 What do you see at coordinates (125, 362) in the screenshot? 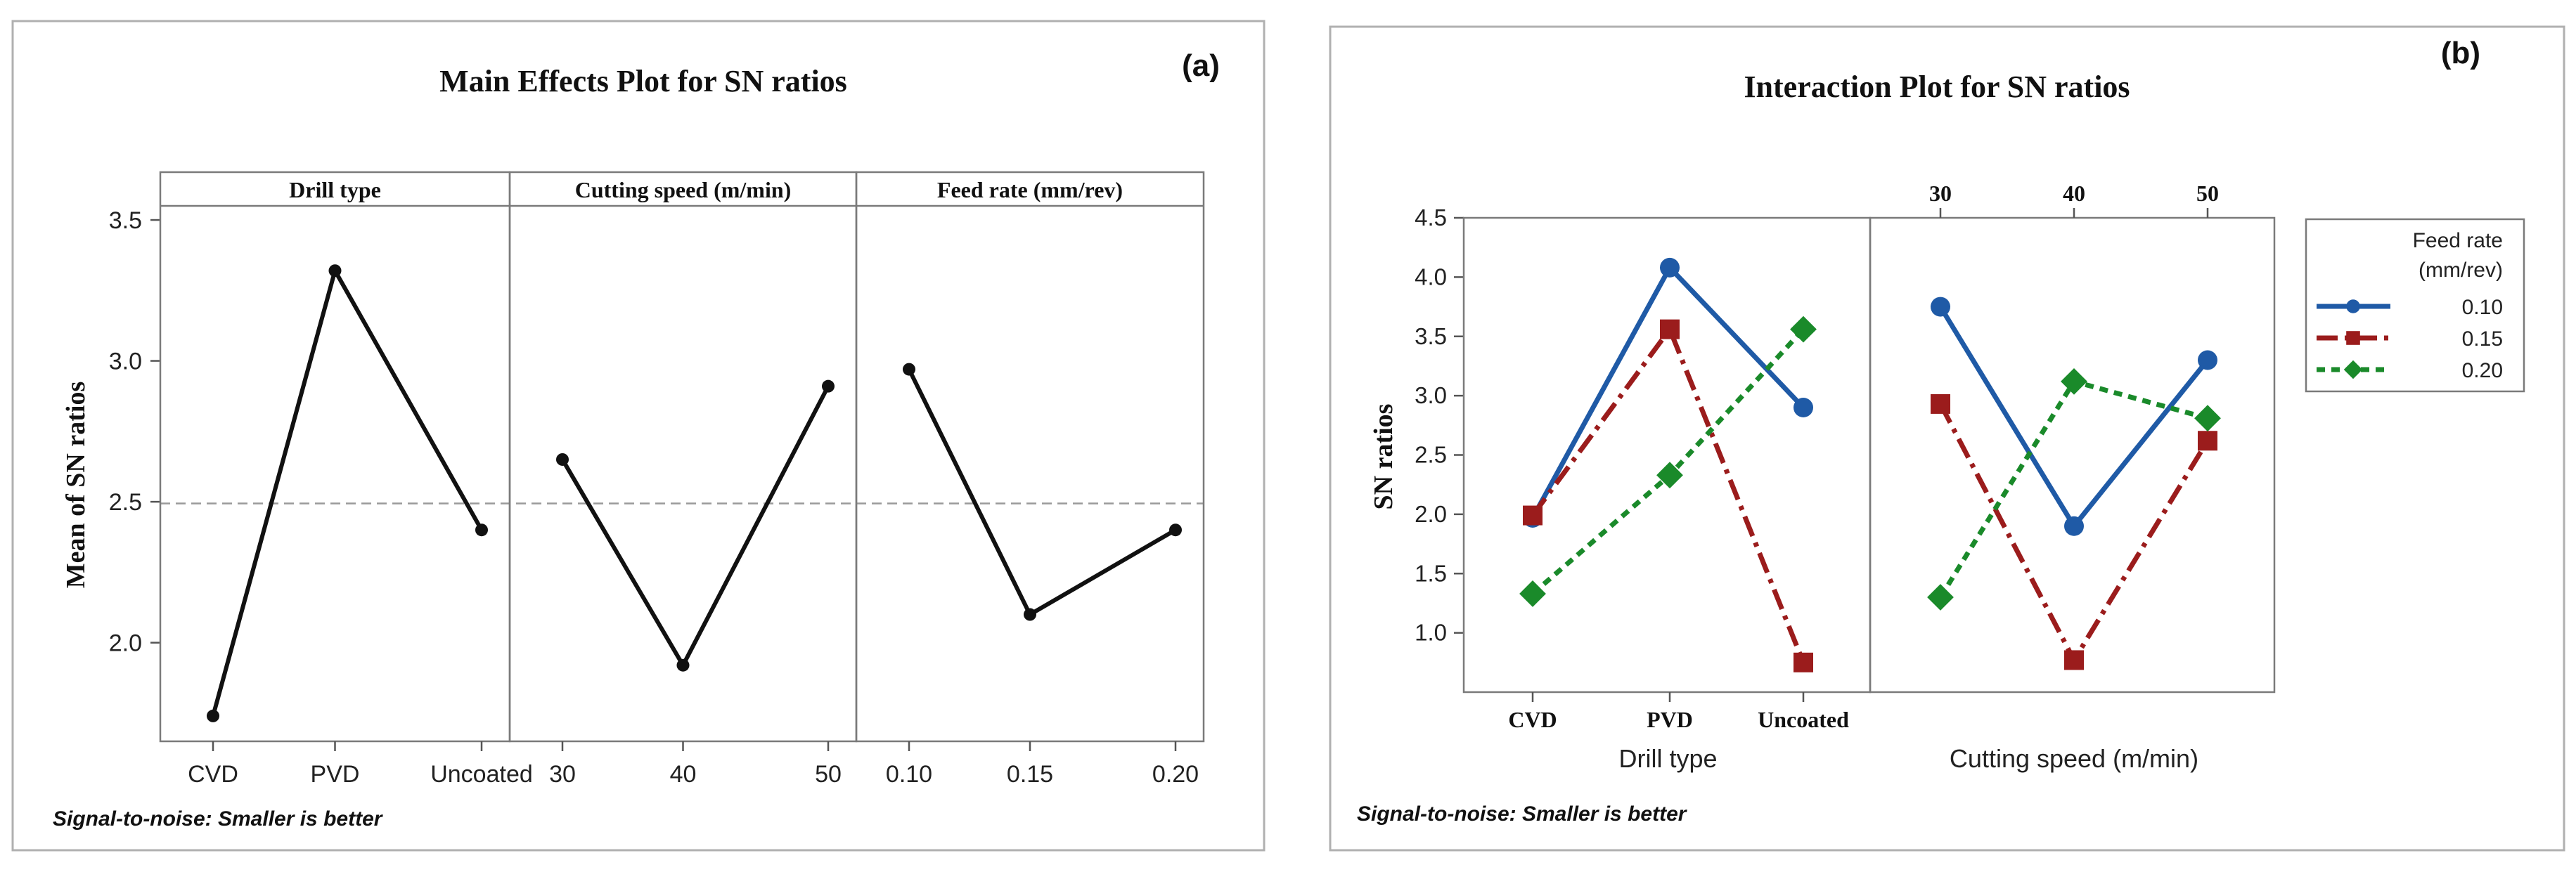
I see `panel-a-ytick-label: 3.0` at bounding box center [125, 362].